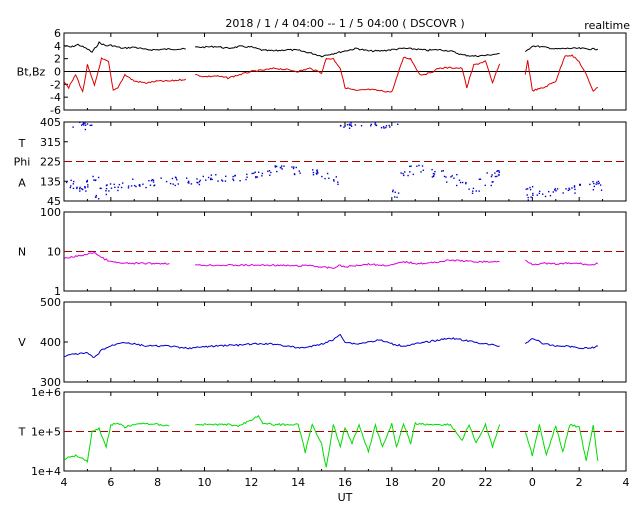  What do you see at coordinates (331, 74) in the screenshot?
I see `series-bz` at bounding box center [331, 74].